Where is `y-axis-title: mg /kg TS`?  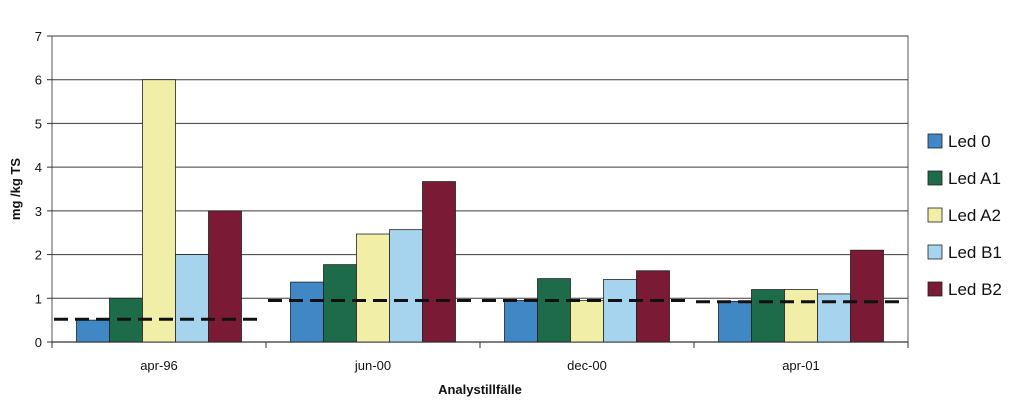 y-axis-title: mg /kg TS is located at coordinates (15, 189).